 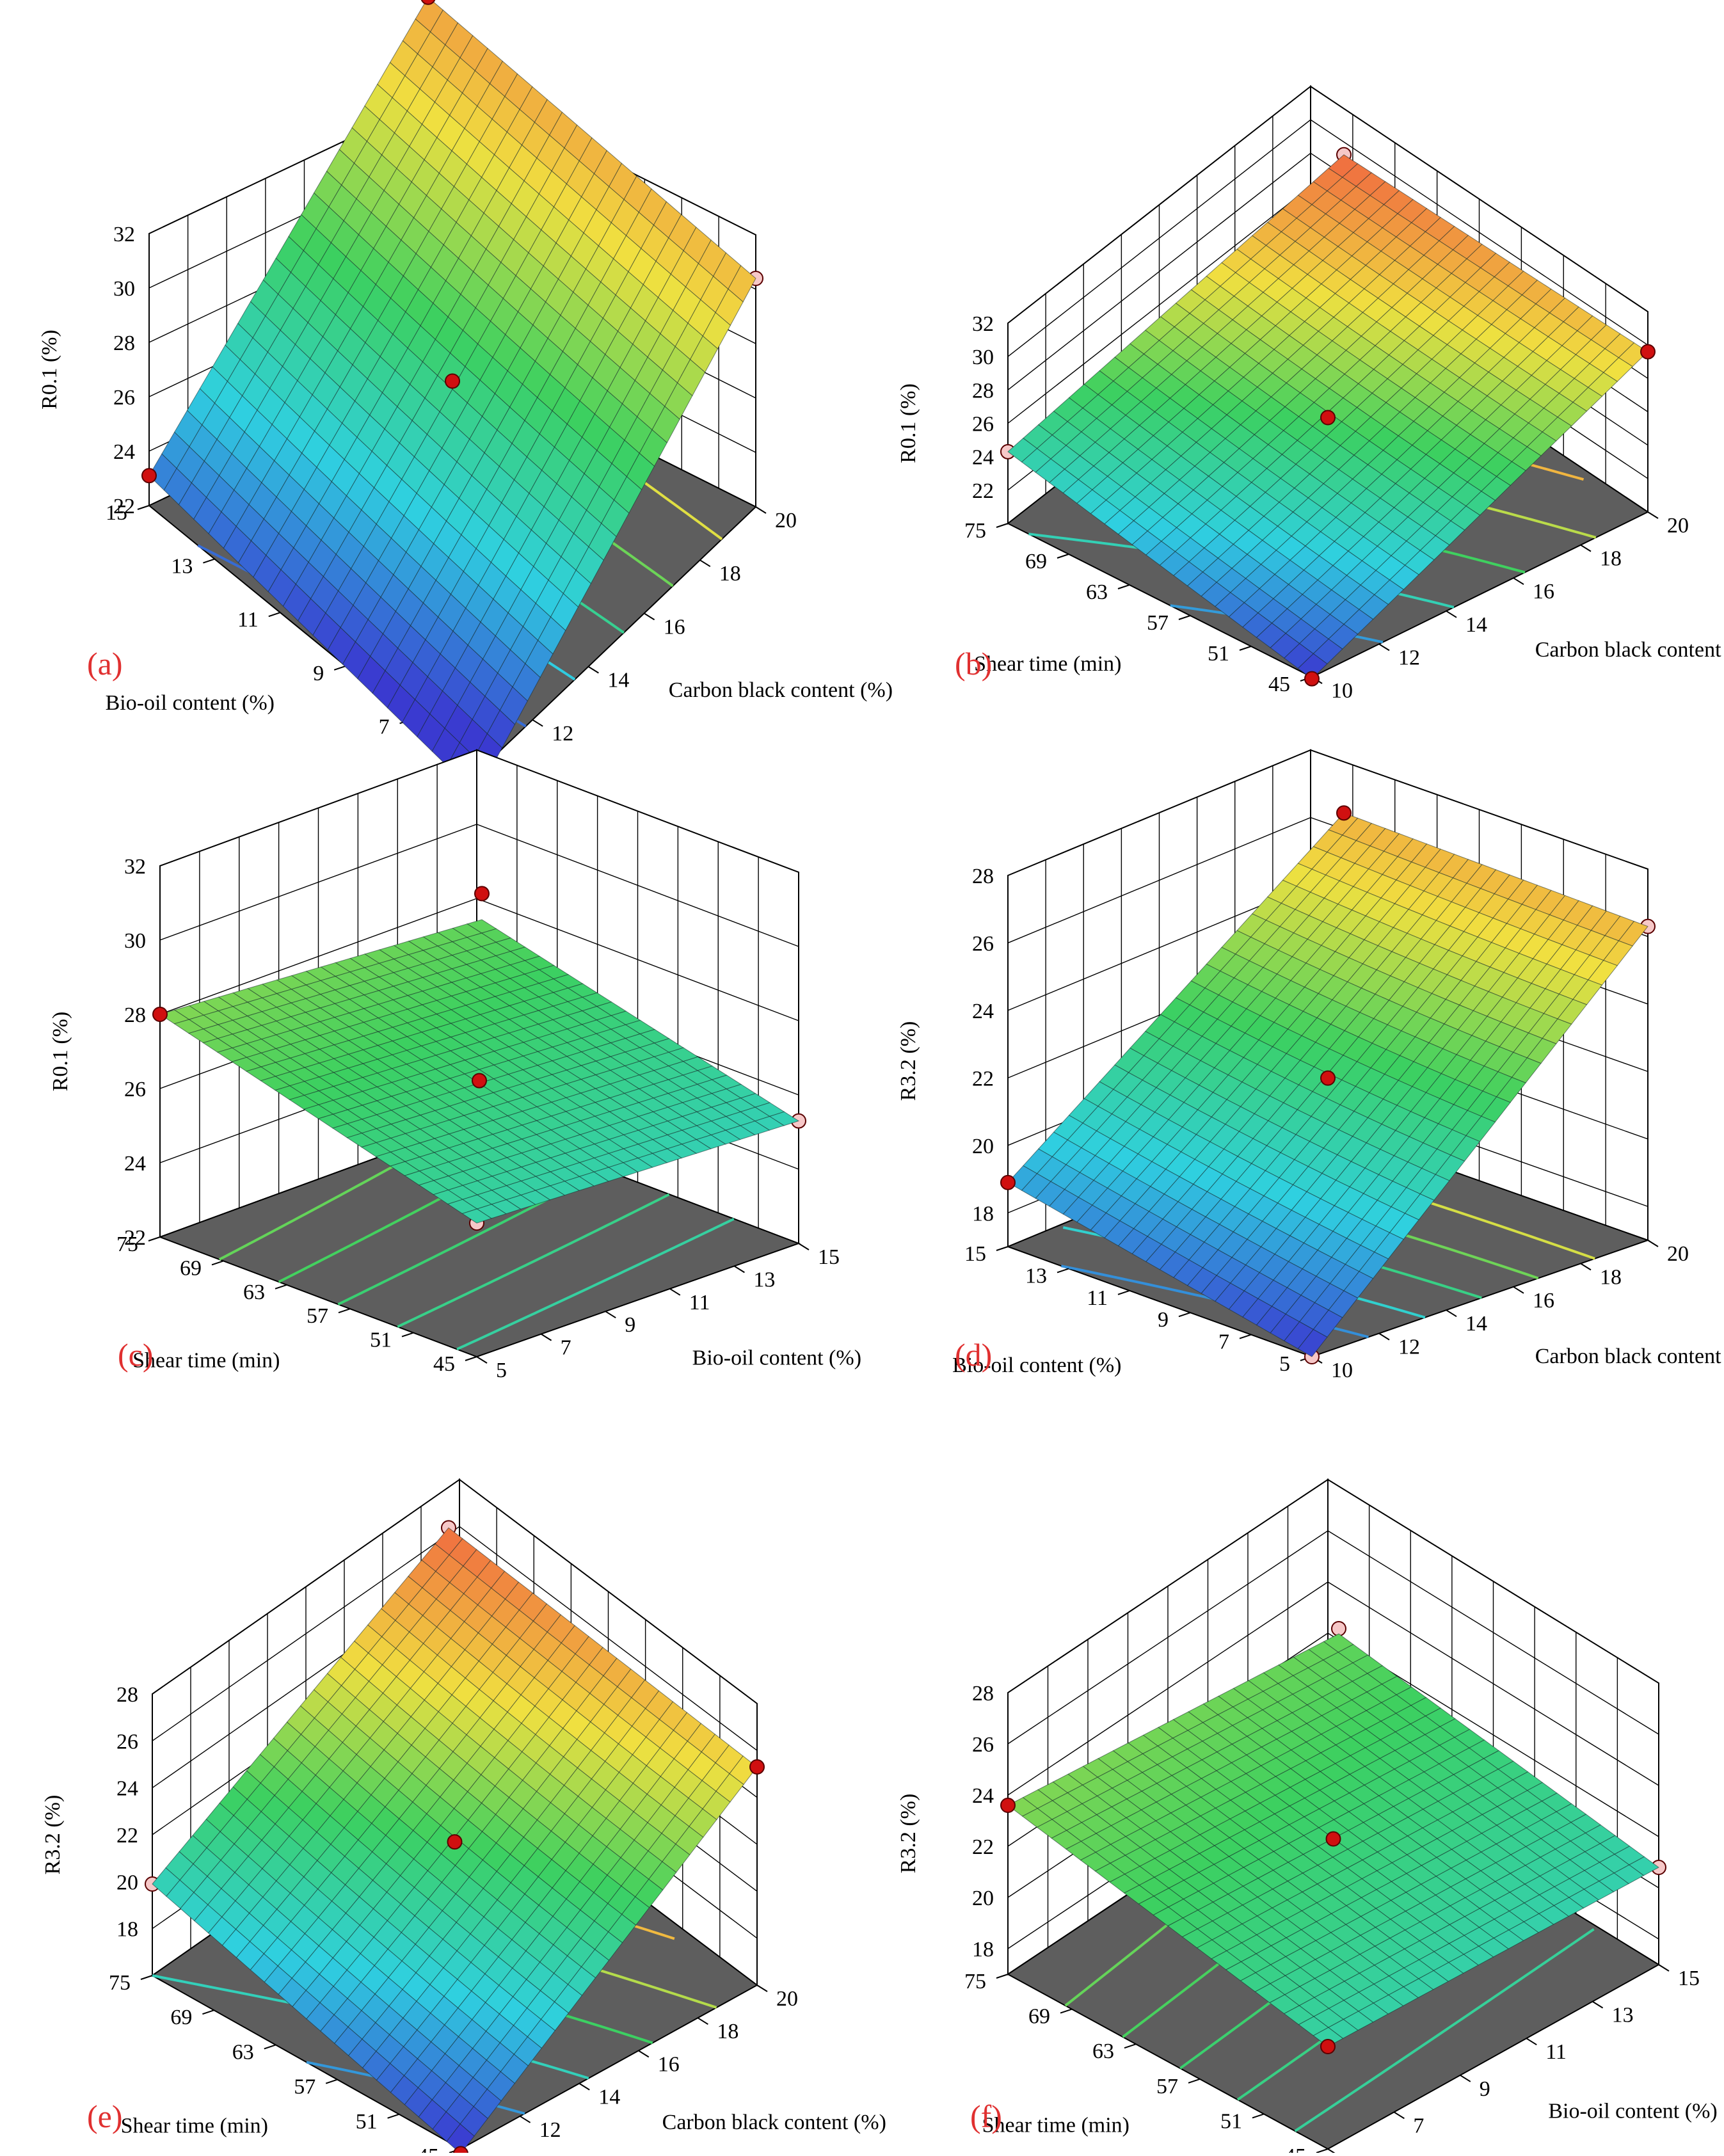 What do you see at coordinates (1689, 1978) in the screenshot?
I see `right-axis-tick-label: 15` at bounding box center [1689, 1978].